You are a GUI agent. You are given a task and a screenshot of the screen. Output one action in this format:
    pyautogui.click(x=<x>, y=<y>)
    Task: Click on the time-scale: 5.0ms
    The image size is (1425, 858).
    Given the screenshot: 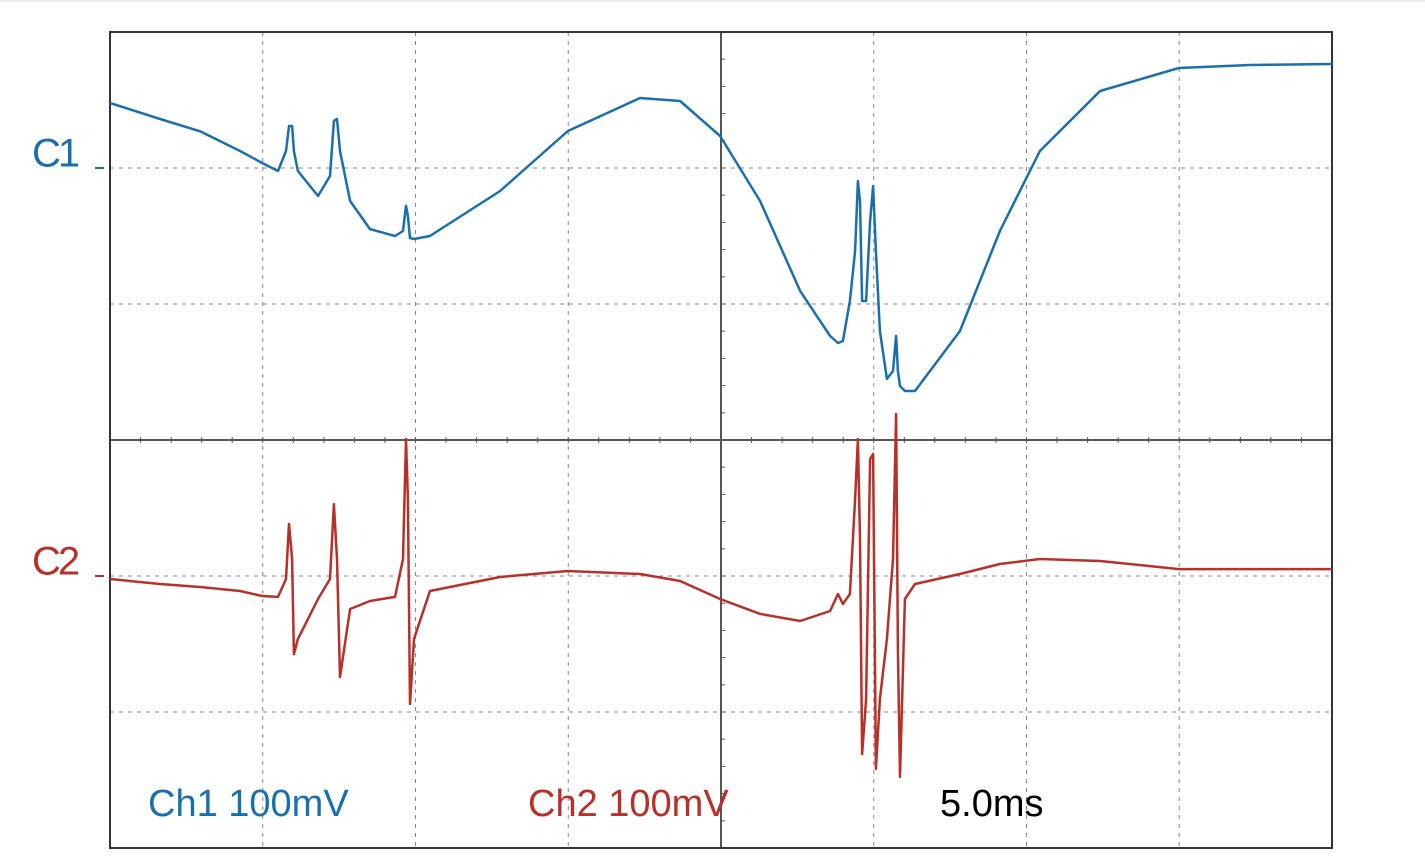 What is the action you would take?
    pyautogui.click(x=991, y=804)
    